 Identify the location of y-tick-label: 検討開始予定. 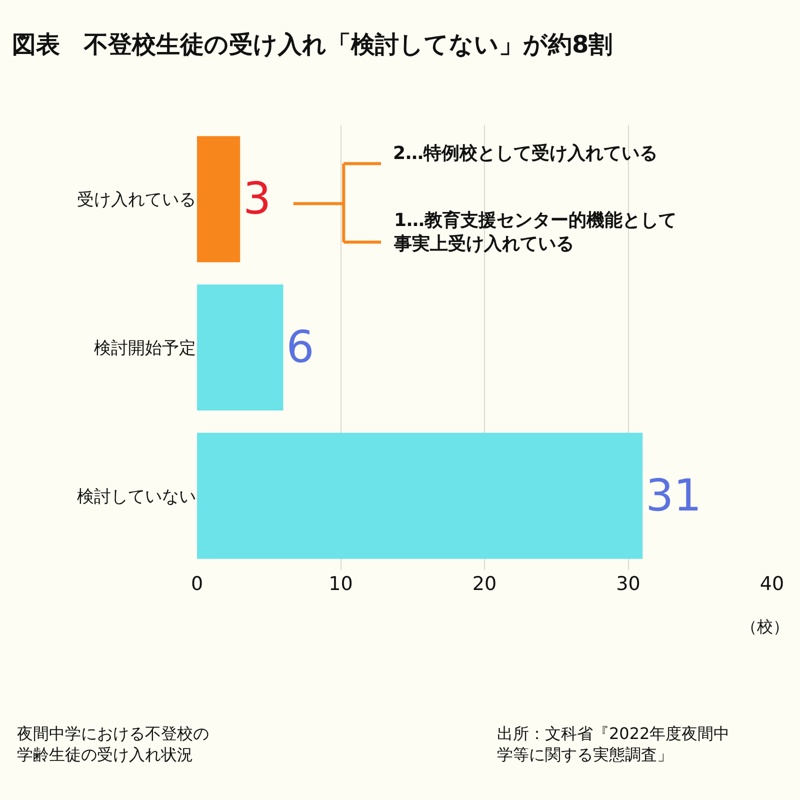
(145, 348).